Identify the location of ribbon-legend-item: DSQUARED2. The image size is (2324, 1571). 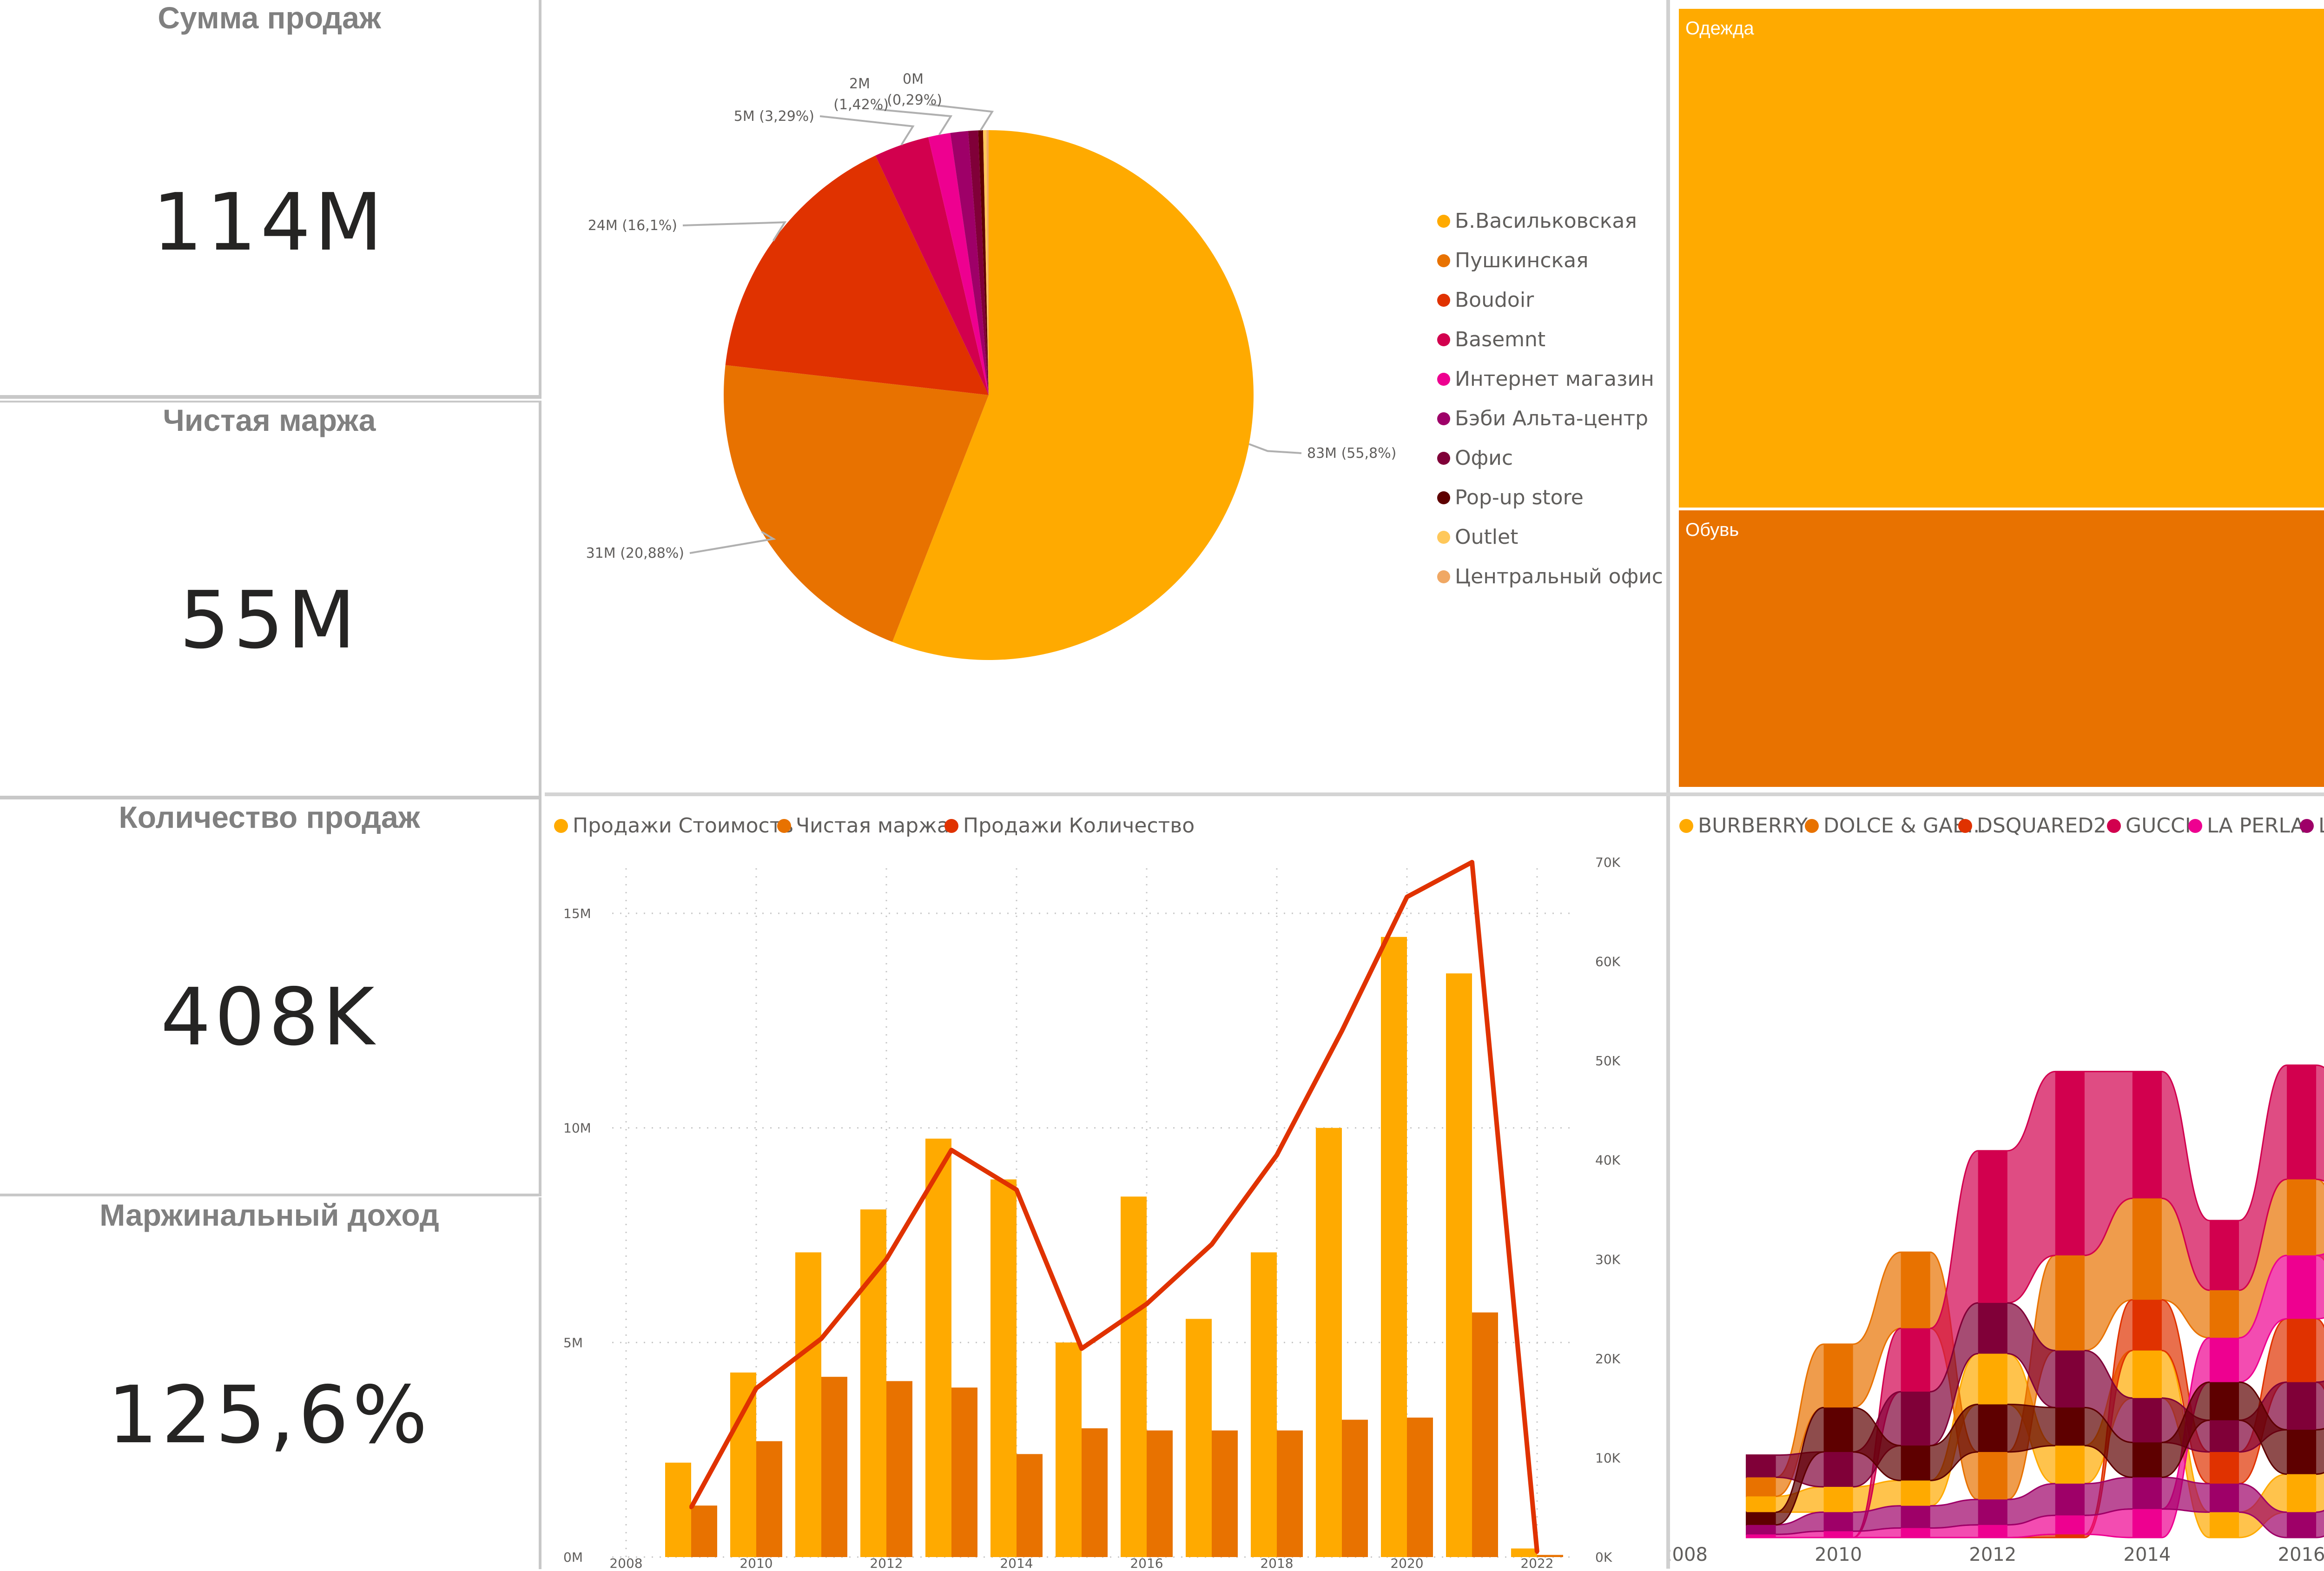
(2032, 826).